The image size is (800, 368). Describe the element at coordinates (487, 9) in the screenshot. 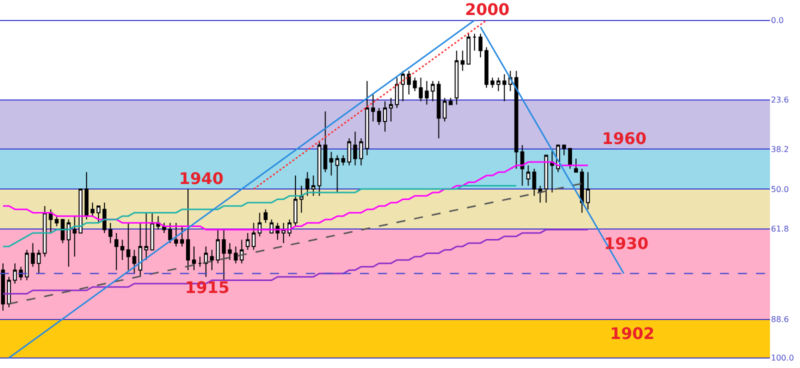

I see `annotation: 2000` at that location.